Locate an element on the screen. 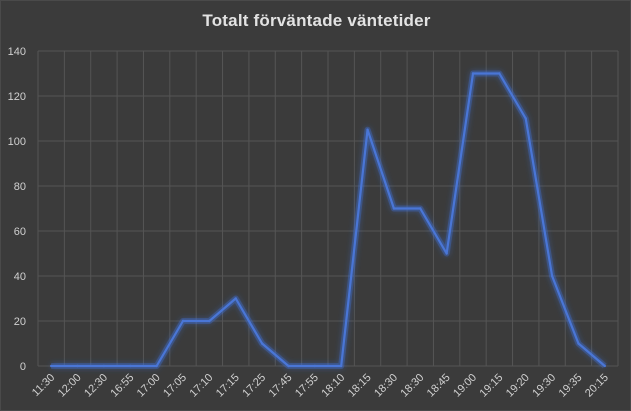  y-tick-label: 100 is located at coordinates (17, 142).